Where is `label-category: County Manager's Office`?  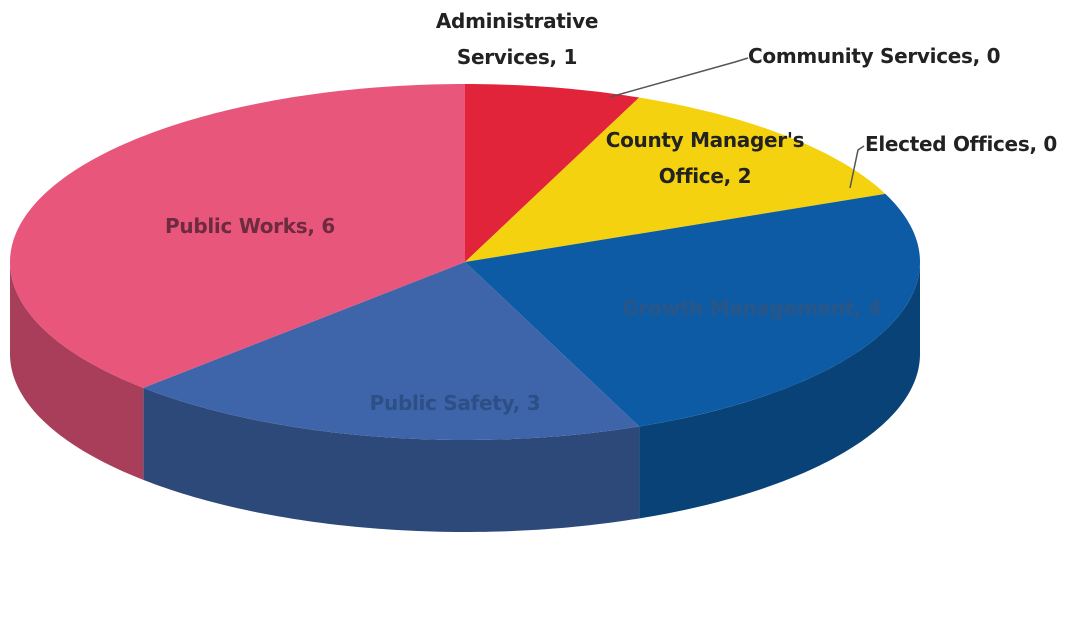
label-category: County Manager's Office is located at coordinates (705, 158).